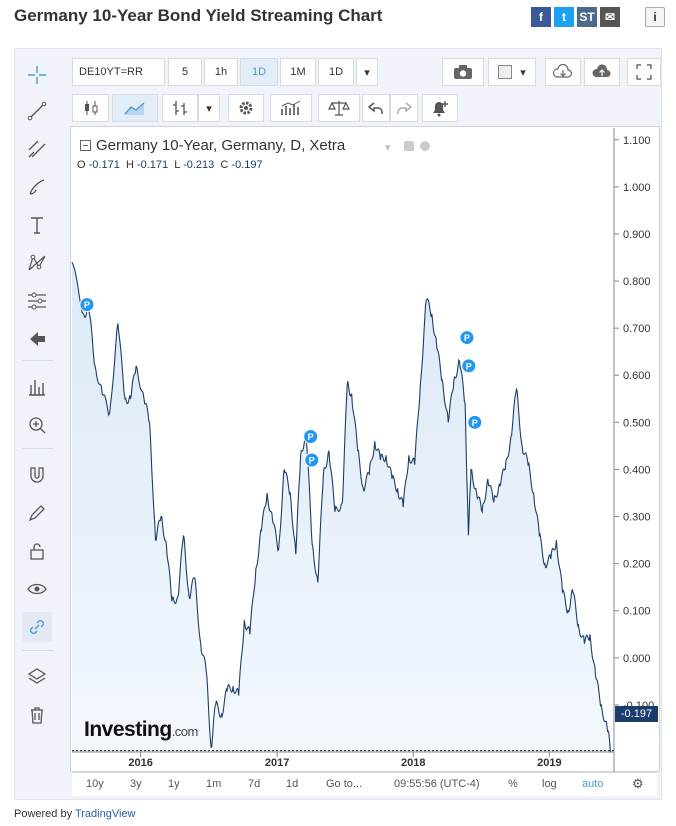  What do you see at coordinates (90, 108) in the screenshot?
I see `candles-icon` at bounding box center [90, 108].